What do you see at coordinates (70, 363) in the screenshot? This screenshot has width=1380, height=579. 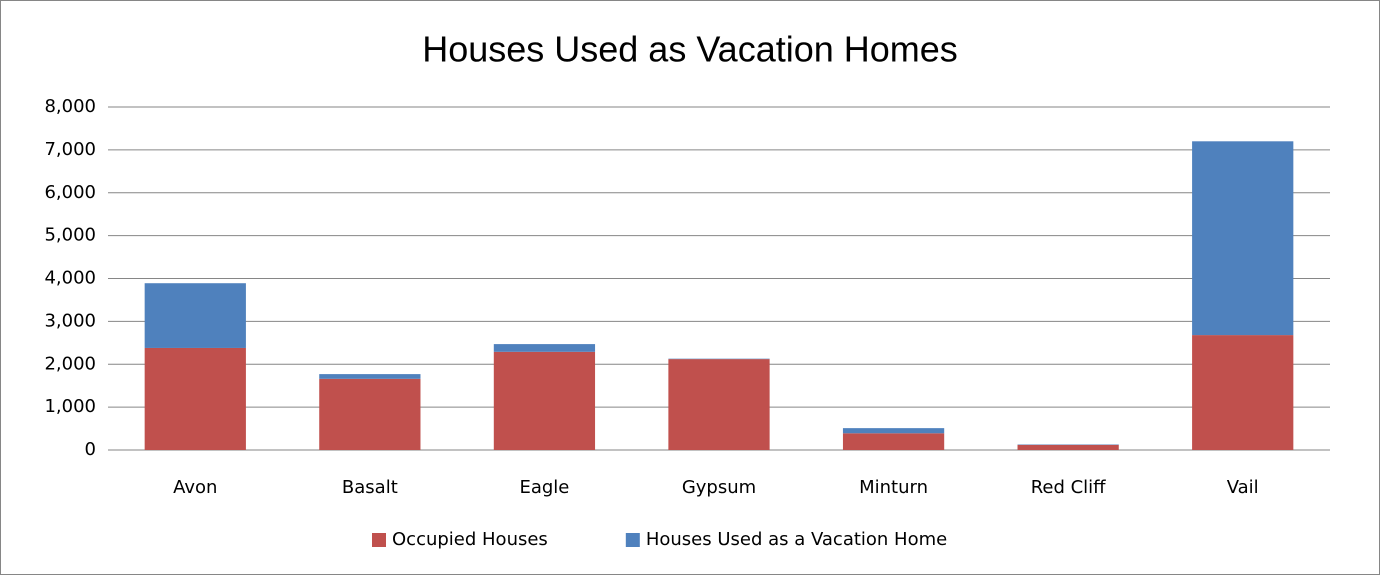 I see `y-tick-label: 2,000` at bounding box center [70, 363].